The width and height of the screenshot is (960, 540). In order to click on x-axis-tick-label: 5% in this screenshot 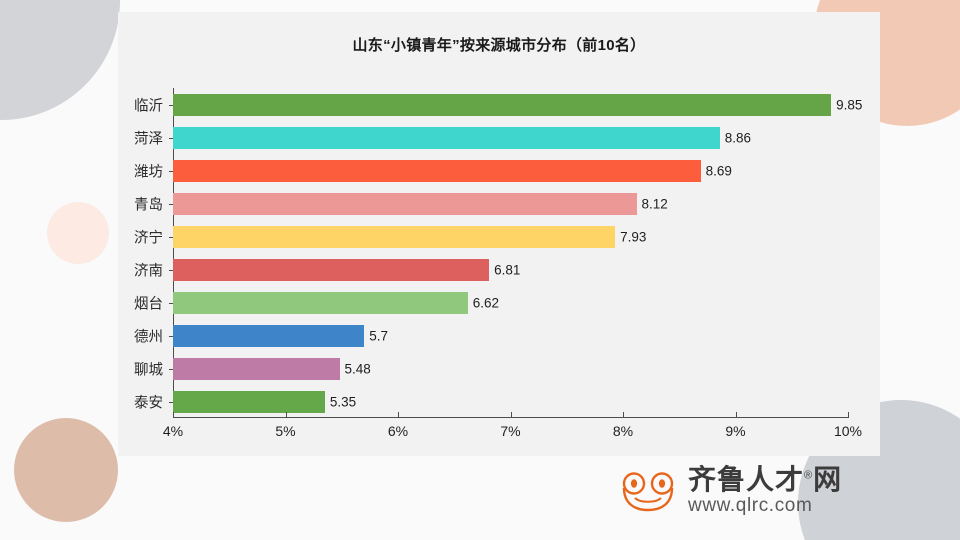, I will do `click(285, 431)`.